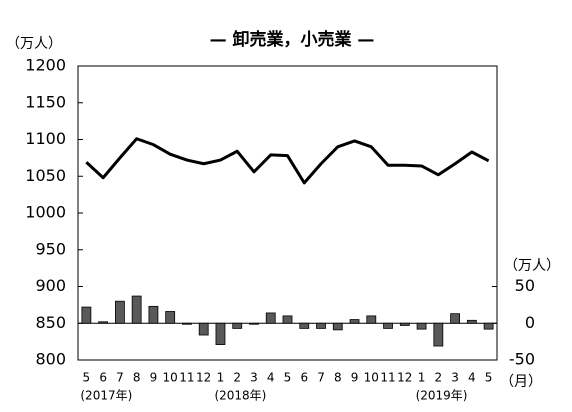 This screenshot has width=572, height=412. I want to click on line, so click(287, 161).